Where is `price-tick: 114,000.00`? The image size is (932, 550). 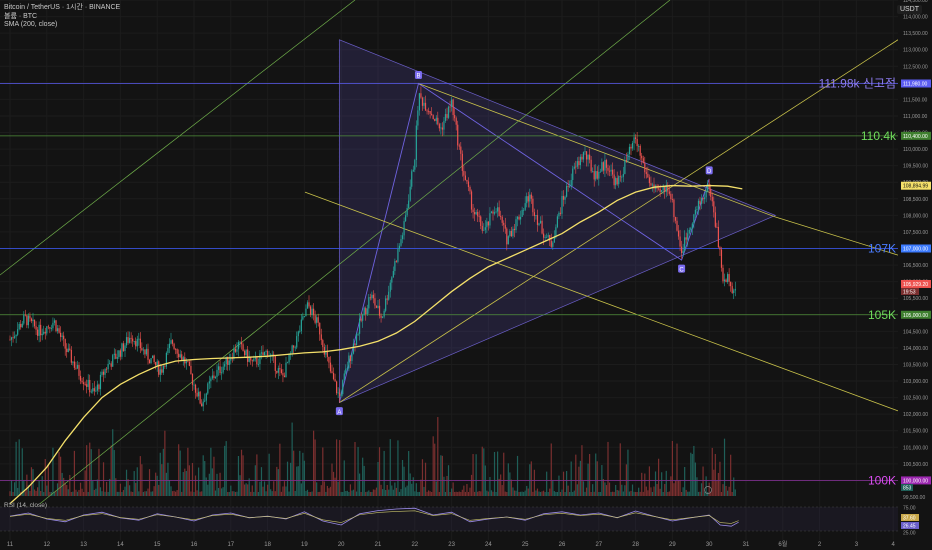 price-tick: 114,000.00 is located at coordinates (915, 18).